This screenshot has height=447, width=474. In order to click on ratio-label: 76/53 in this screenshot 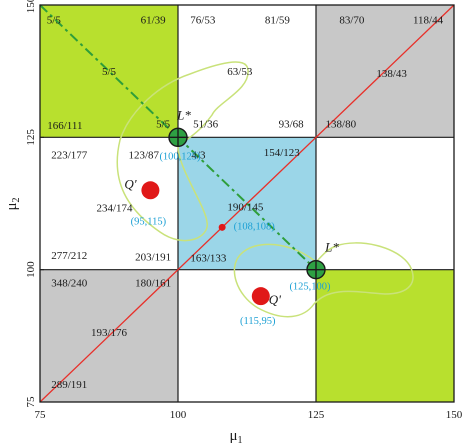, I will do `click(203, 20)`.